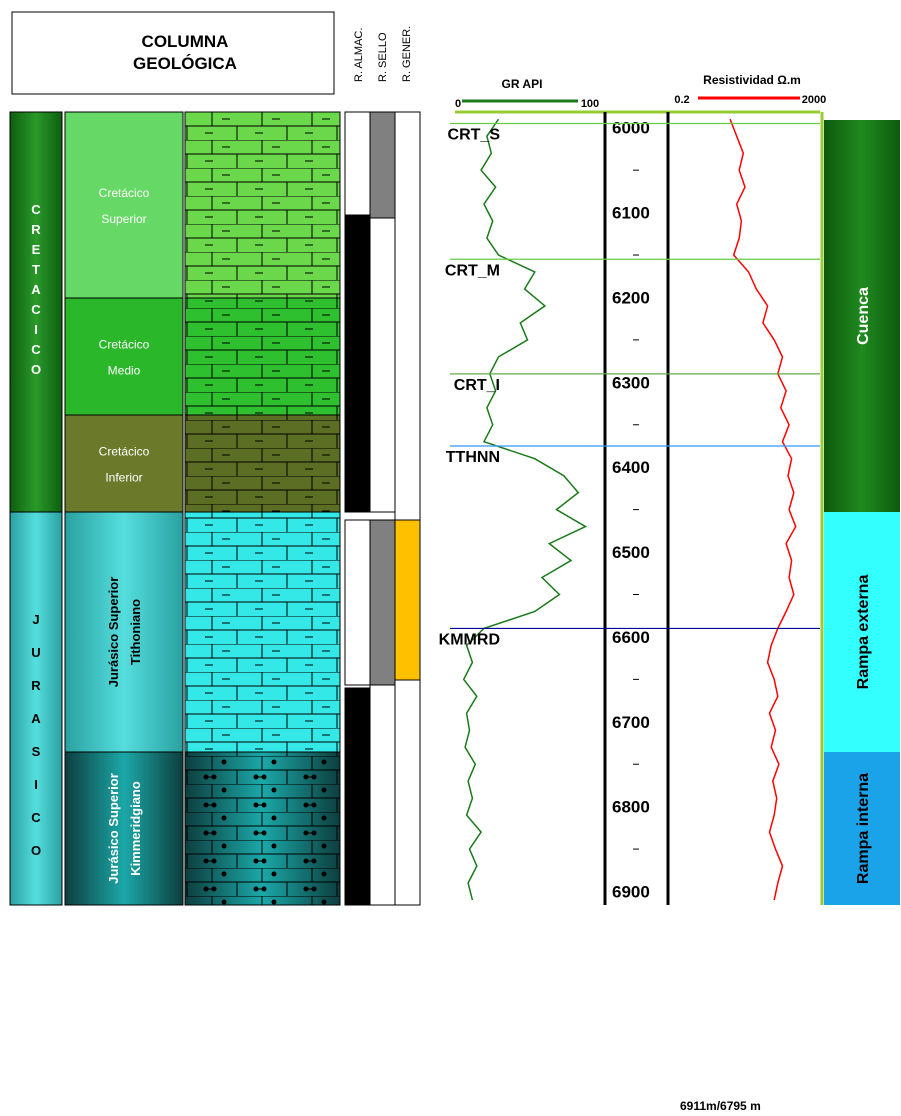 This screenshot has width=901, height=1116. I want to click on column-header: R. SELLO, so click(383, 57).